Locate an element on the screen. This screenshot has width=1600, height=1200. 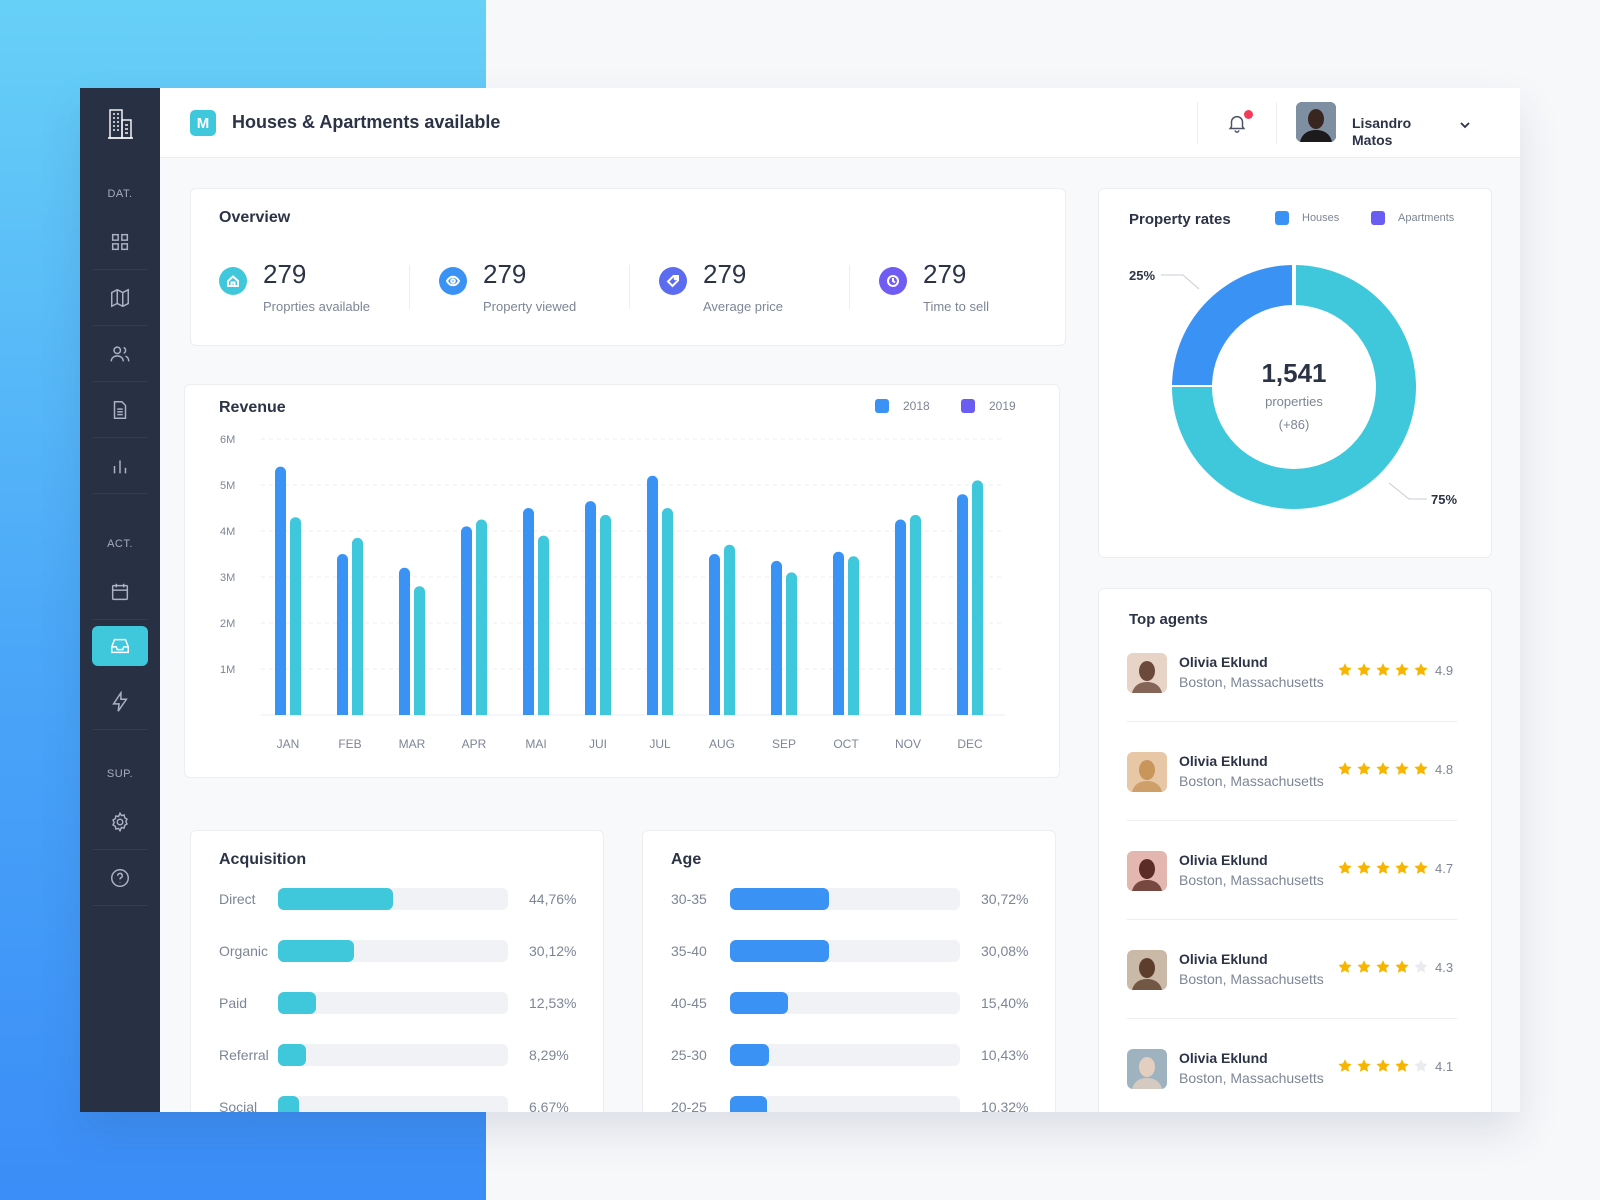
y-tick-label: 1M is located at coordinates (227, 670).